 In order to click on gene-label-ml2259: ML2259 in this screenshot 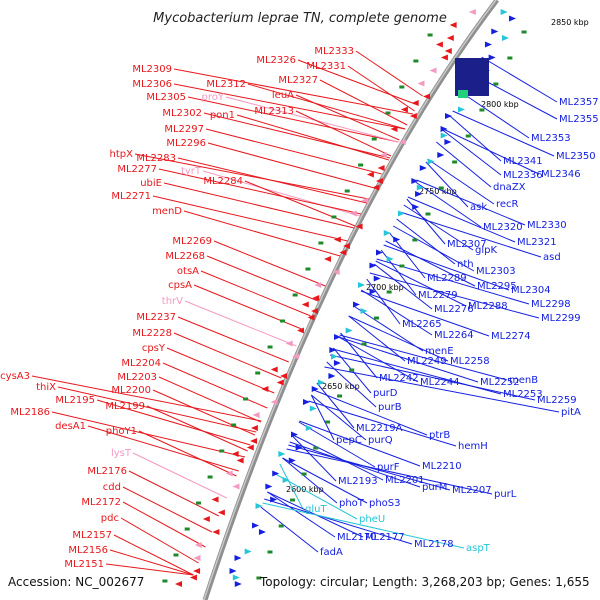, I will do `click(557, 400)`.